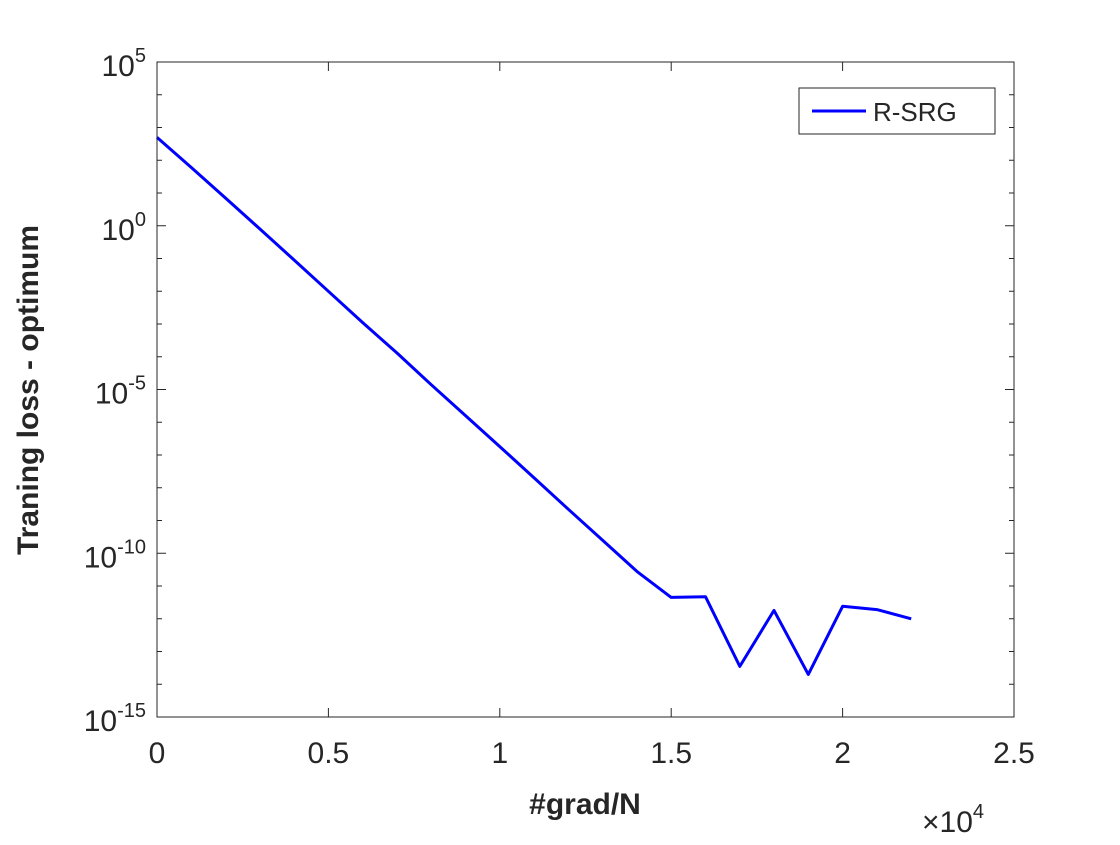 This screenshot has height=845, width=1120. I want to click on y-tick-label: 10⁻⁵, so click(120, 392).